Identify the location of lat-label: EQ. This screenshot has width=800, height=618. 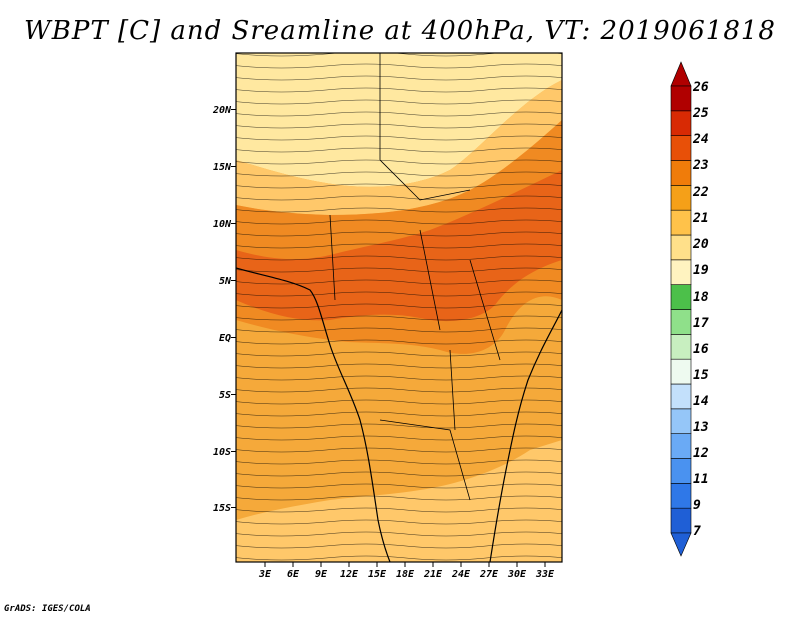
(225, 338).